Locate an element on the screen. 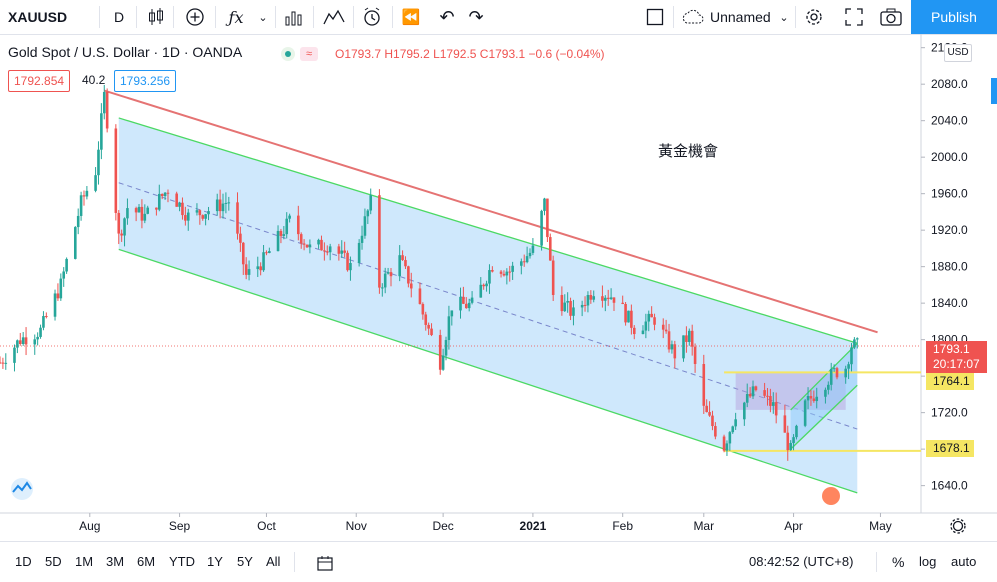  market-status-icon is located at coordinates (288, 54).